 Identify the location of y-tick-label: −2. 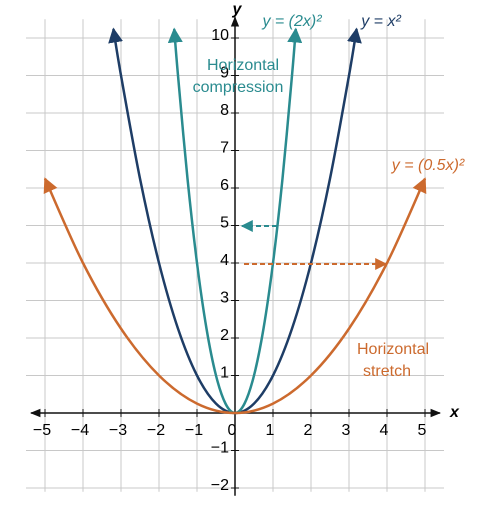
(220, 485).